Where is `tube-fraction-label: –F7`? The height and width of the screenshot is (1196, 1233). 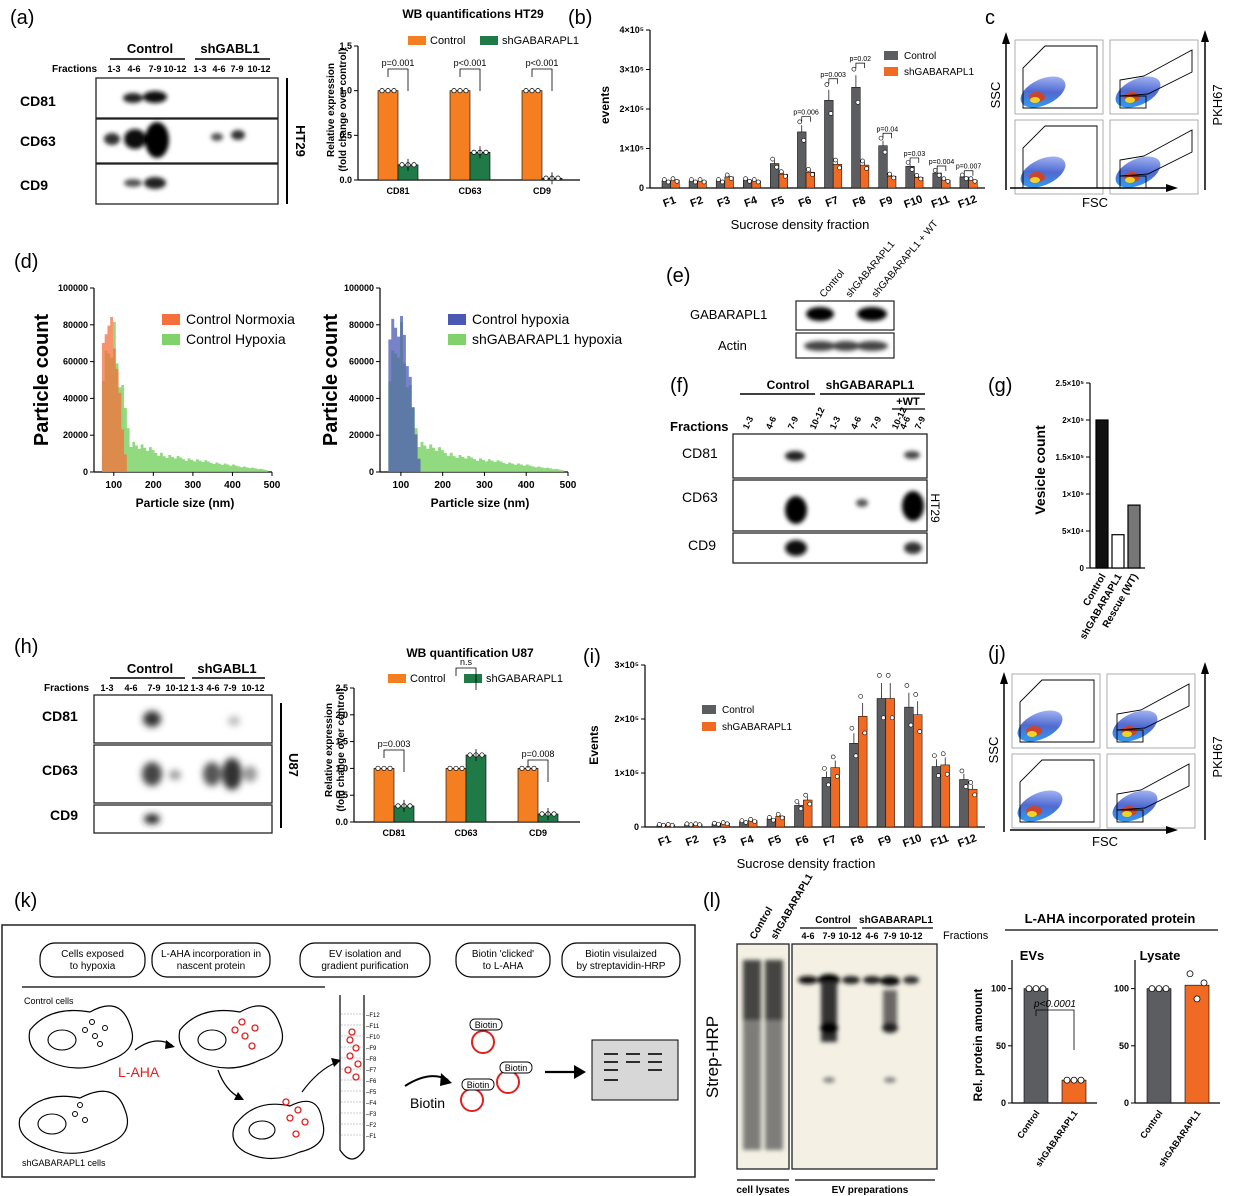
tube-fraction-label: –F7 is located at coordinates (371, 1071).